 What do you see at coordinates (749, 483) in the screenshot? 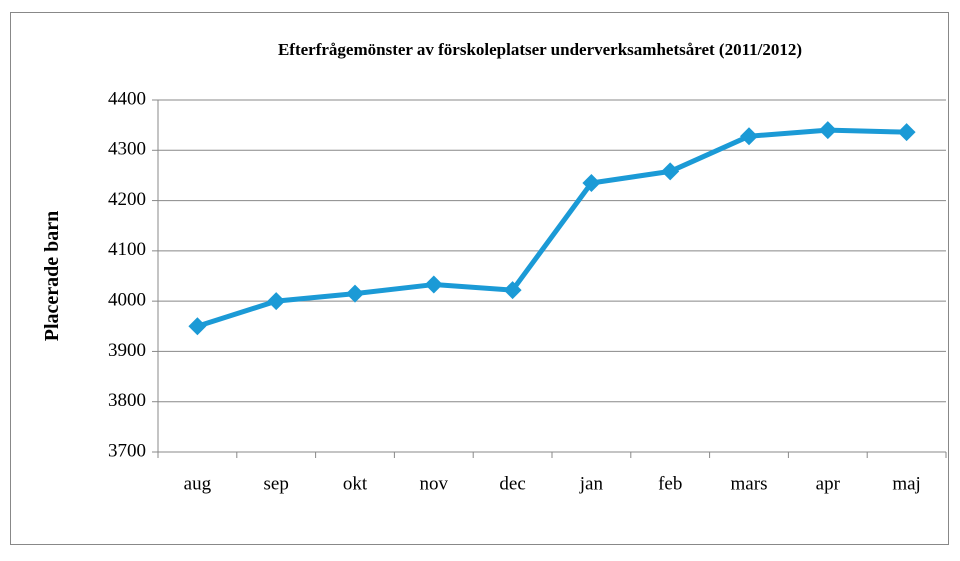
I see `x-tick-label: mars` at bounding box center [749, 483].